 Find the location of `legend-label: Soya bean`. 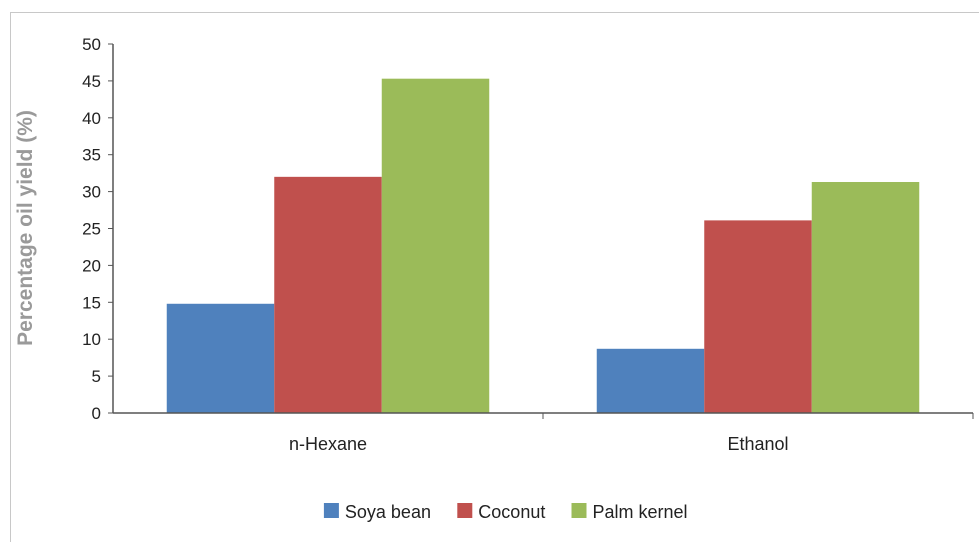

legend-label: Soya bean is located at coordinates (388, 512).